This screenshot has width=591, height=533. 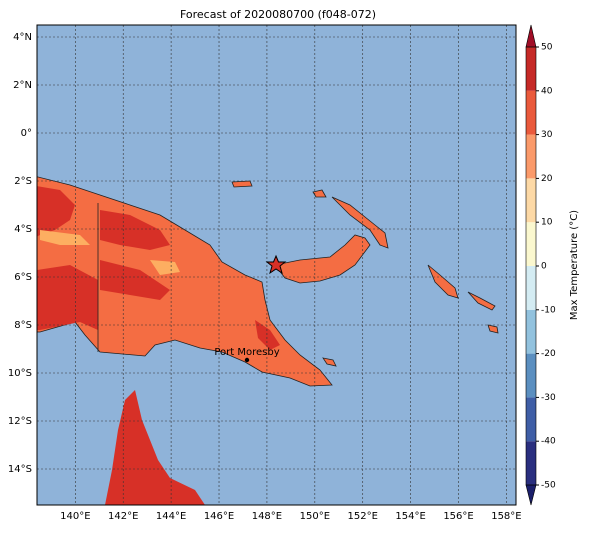 I want to click on colorbar-tick-label: -50, so click(x=548, y=486).